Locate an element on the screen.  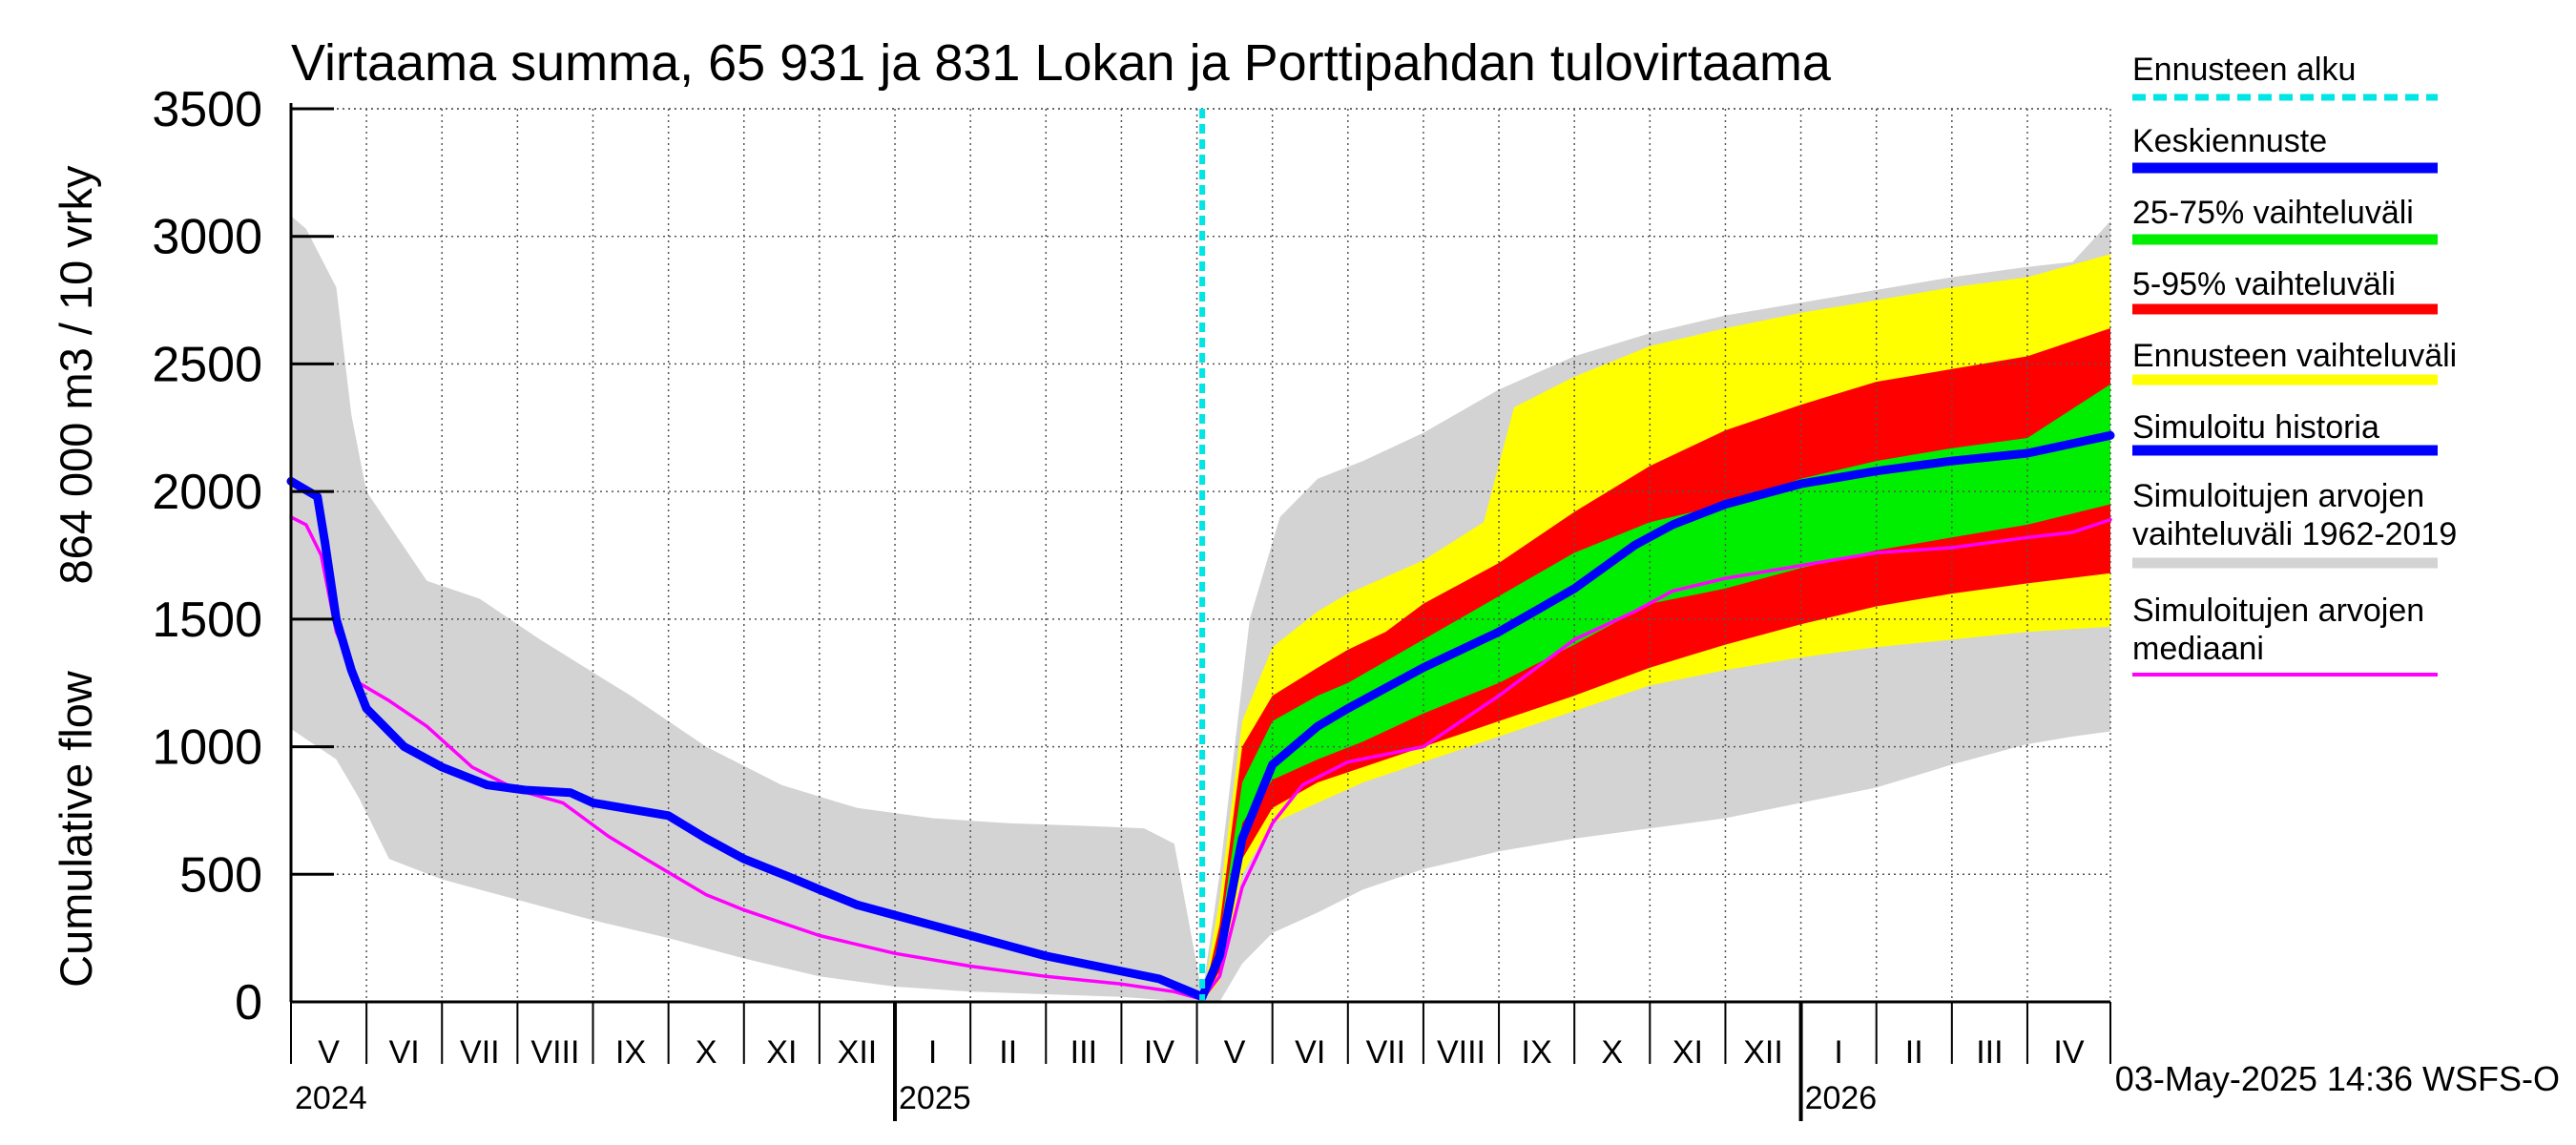
legend-label-forecast_start: Ennusteen alku is located at coordinates (2244, 70).